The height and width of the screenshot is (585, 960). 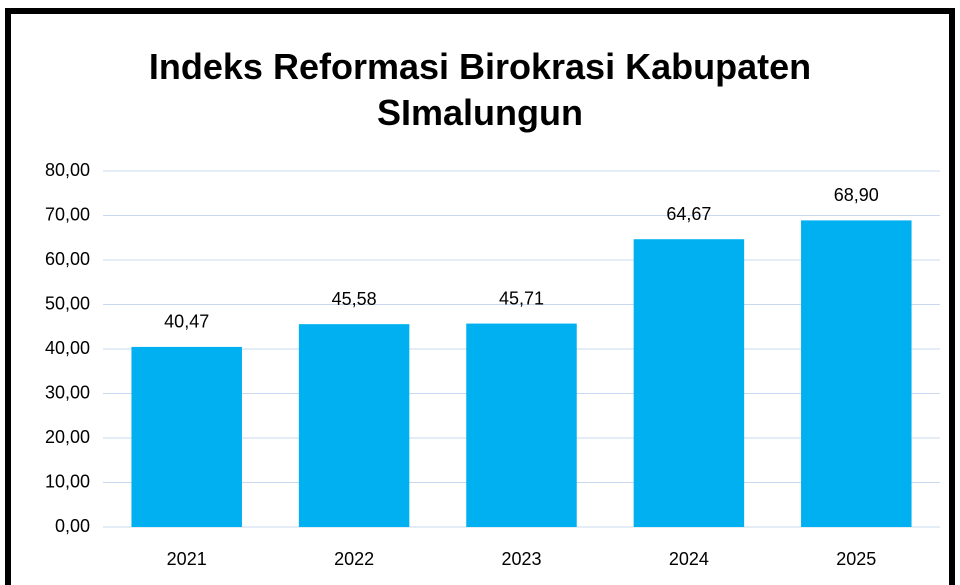 I want to click on y-tick-label: 70,00, so click(x=67, y=214).